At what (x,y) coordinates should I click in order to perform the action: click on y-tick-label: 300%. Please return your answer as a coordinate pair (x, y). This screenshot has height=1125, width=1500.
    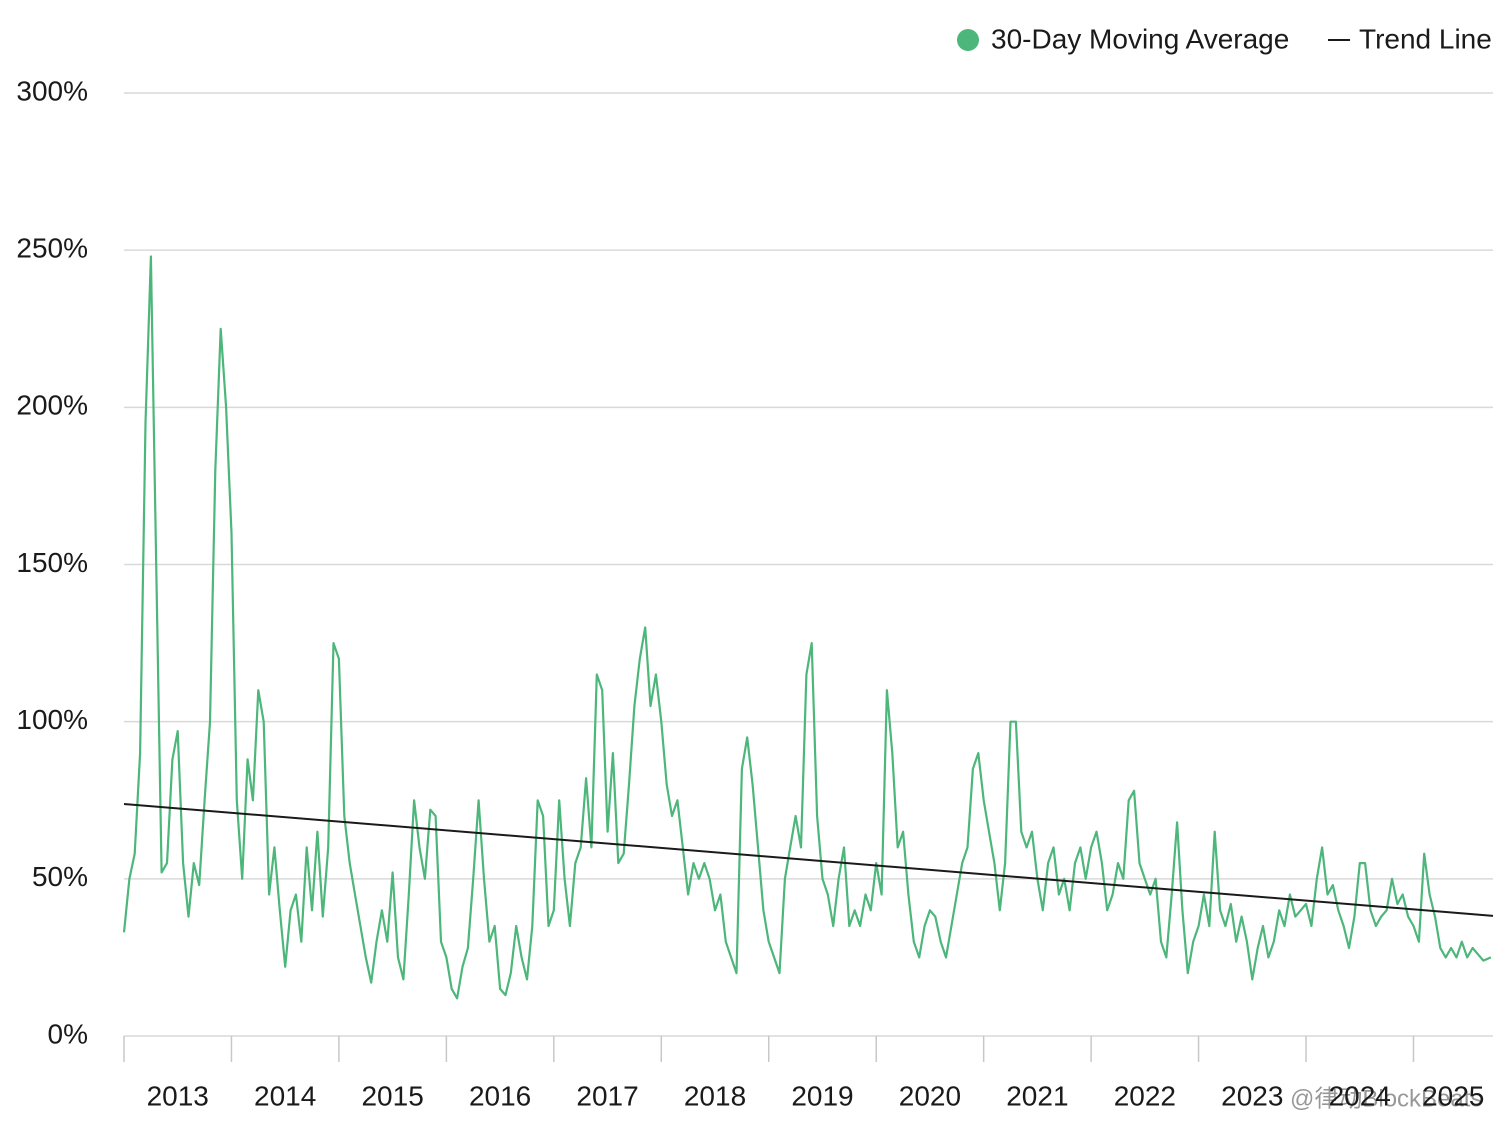
    Looking at the image, I should click on (52, 90).